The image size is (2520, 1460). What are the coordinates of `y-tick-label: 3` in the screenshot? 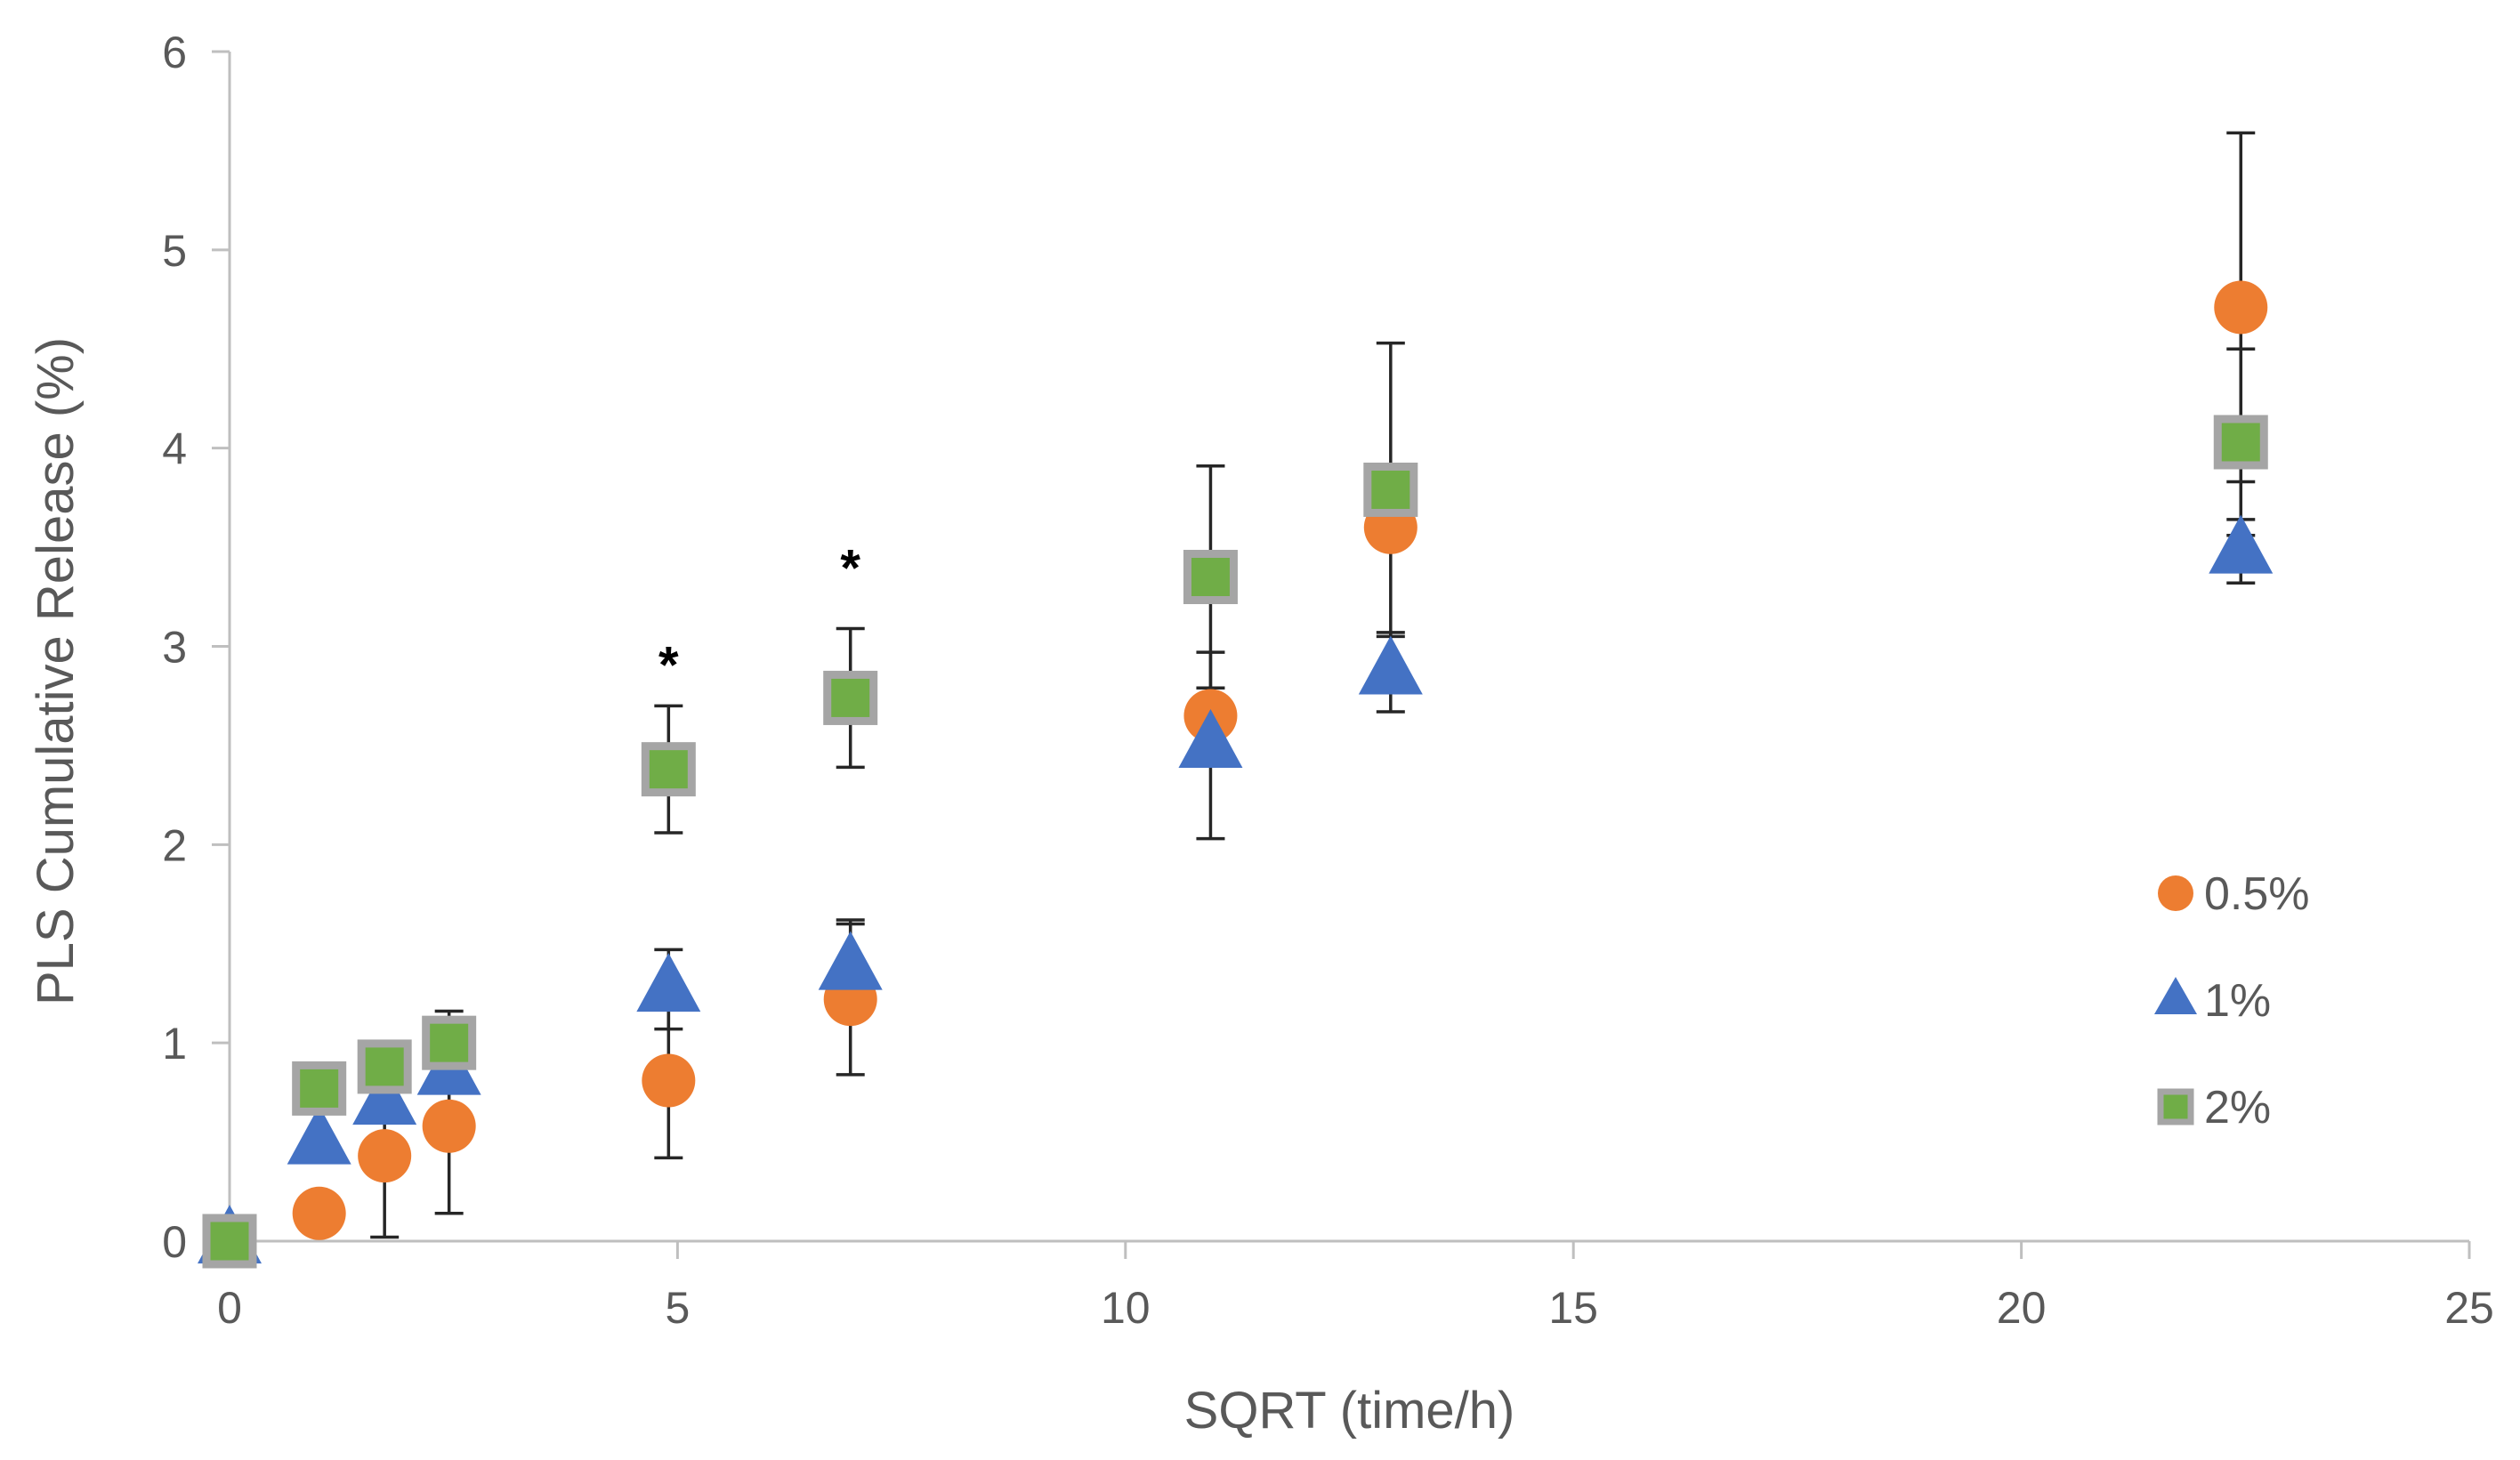 It's located at (174, 648).